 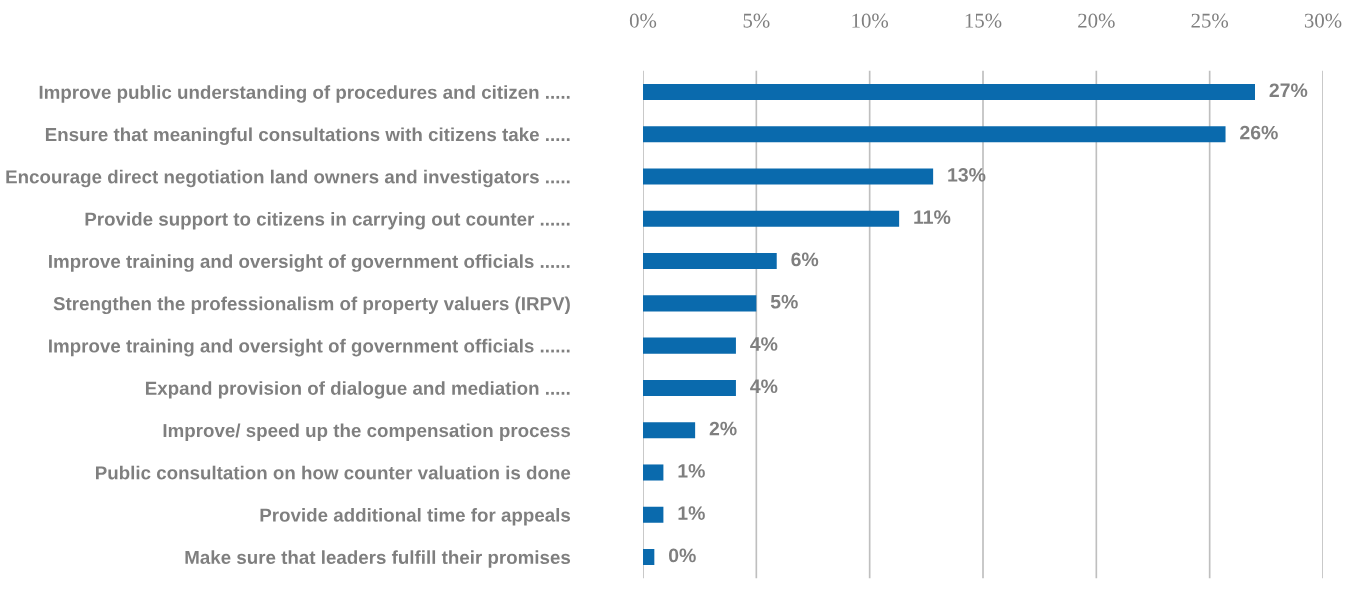 I want to click on x-tick-label: 25%, so click(x=1210, y=20).